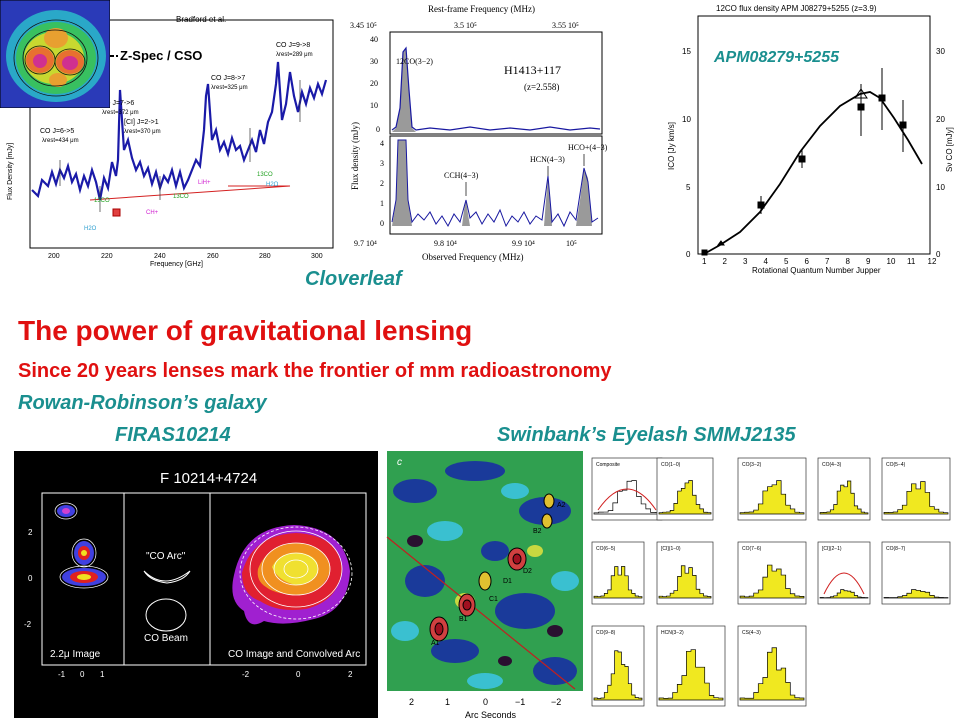  What do you see at coordinates (911, 261) in the screenshot?
I see `sled-xtick: 11` at bounding box center [911, 261].